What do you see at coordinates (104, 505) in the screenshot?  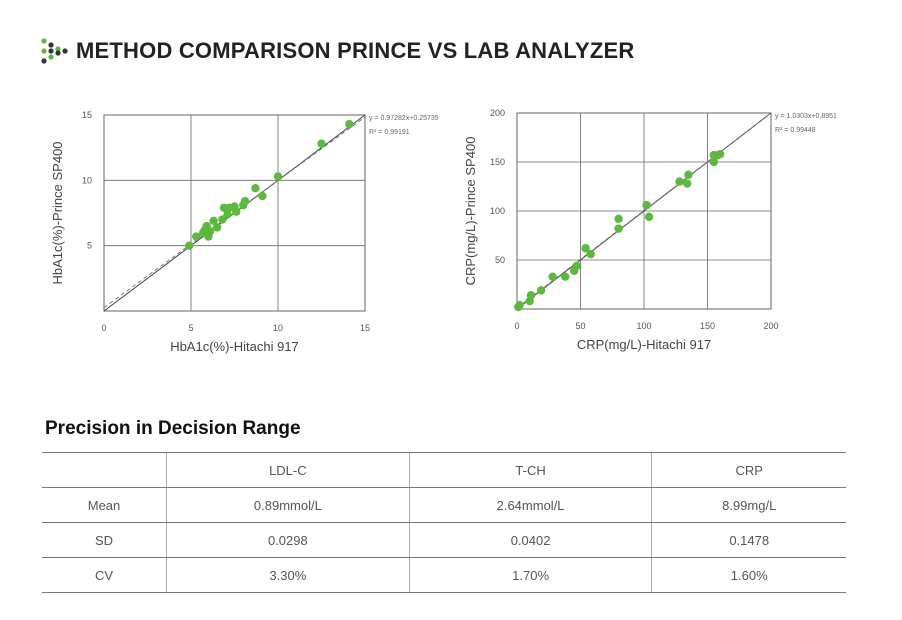 I see `row-label: Mean` at bounding box center [104, 505].